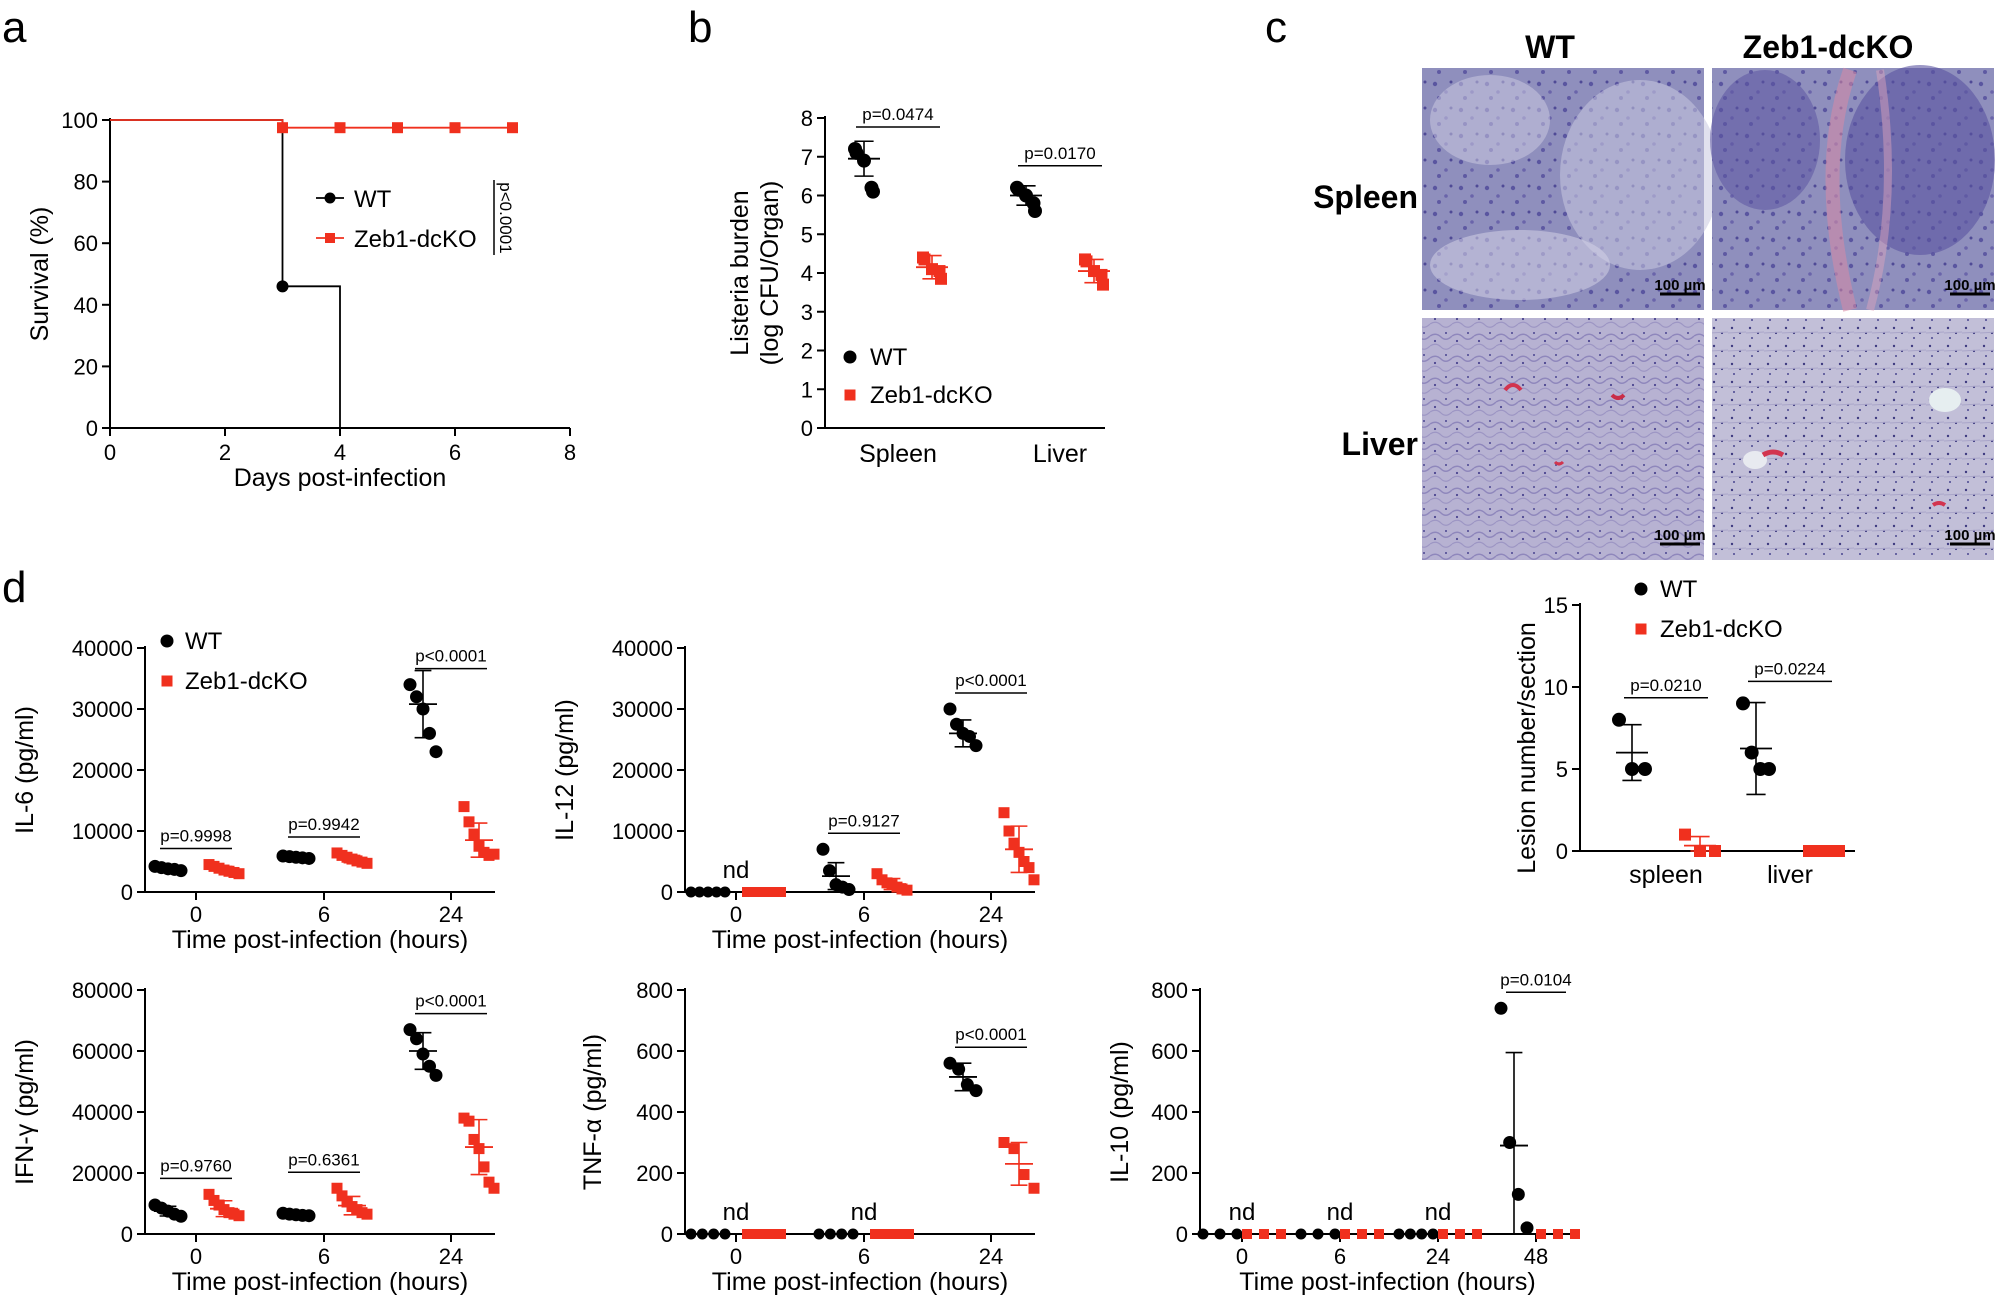 The width and height of the screenshot is (2000, 1302). What do you see at coordinates (1564, 439) in the screenshot?
I see `micrograph-liver-wt: 100 µm` at bounding box center [1564, 439].